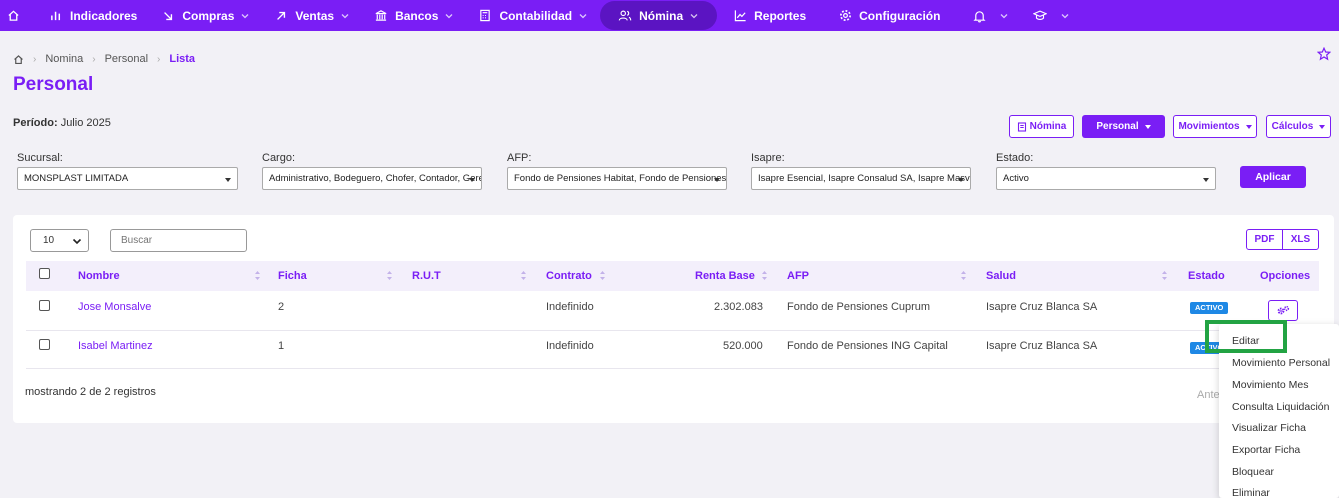 This screenshot has width=1339, height=498. What do you see at coordinates (414, 15) in the screenshot?
I see `nav-bancos: Bancos` at bounding box center [414, 15].